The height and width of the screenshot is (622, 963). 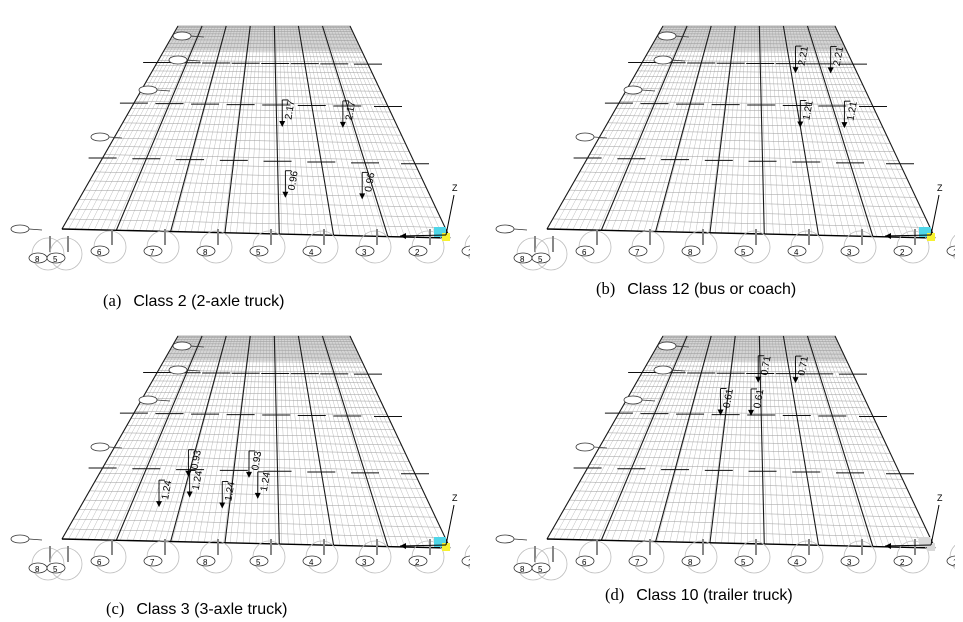 I want to click on support-label: 1, so click(x=954, y=562).